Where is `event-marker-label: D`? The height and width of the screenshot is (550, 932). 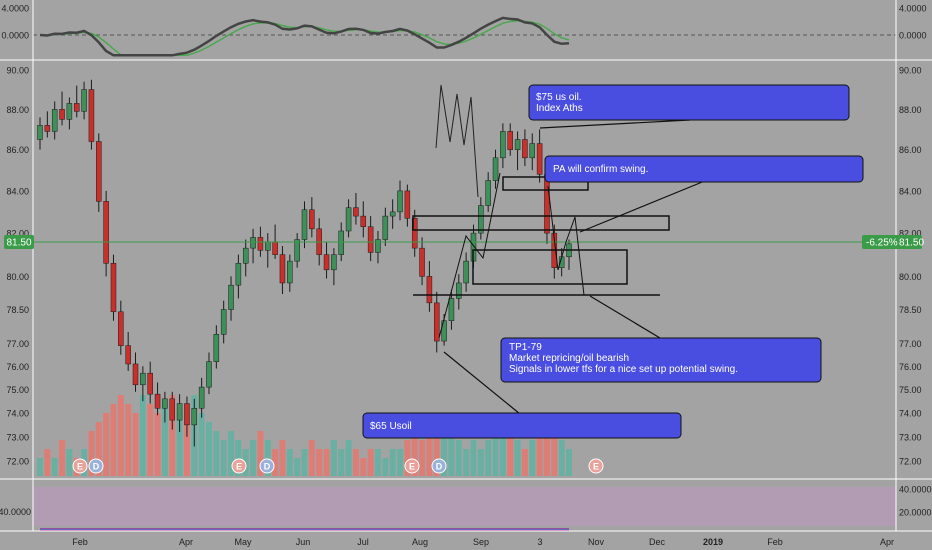
event-marker-label: D is located at coordinates (96, 467).